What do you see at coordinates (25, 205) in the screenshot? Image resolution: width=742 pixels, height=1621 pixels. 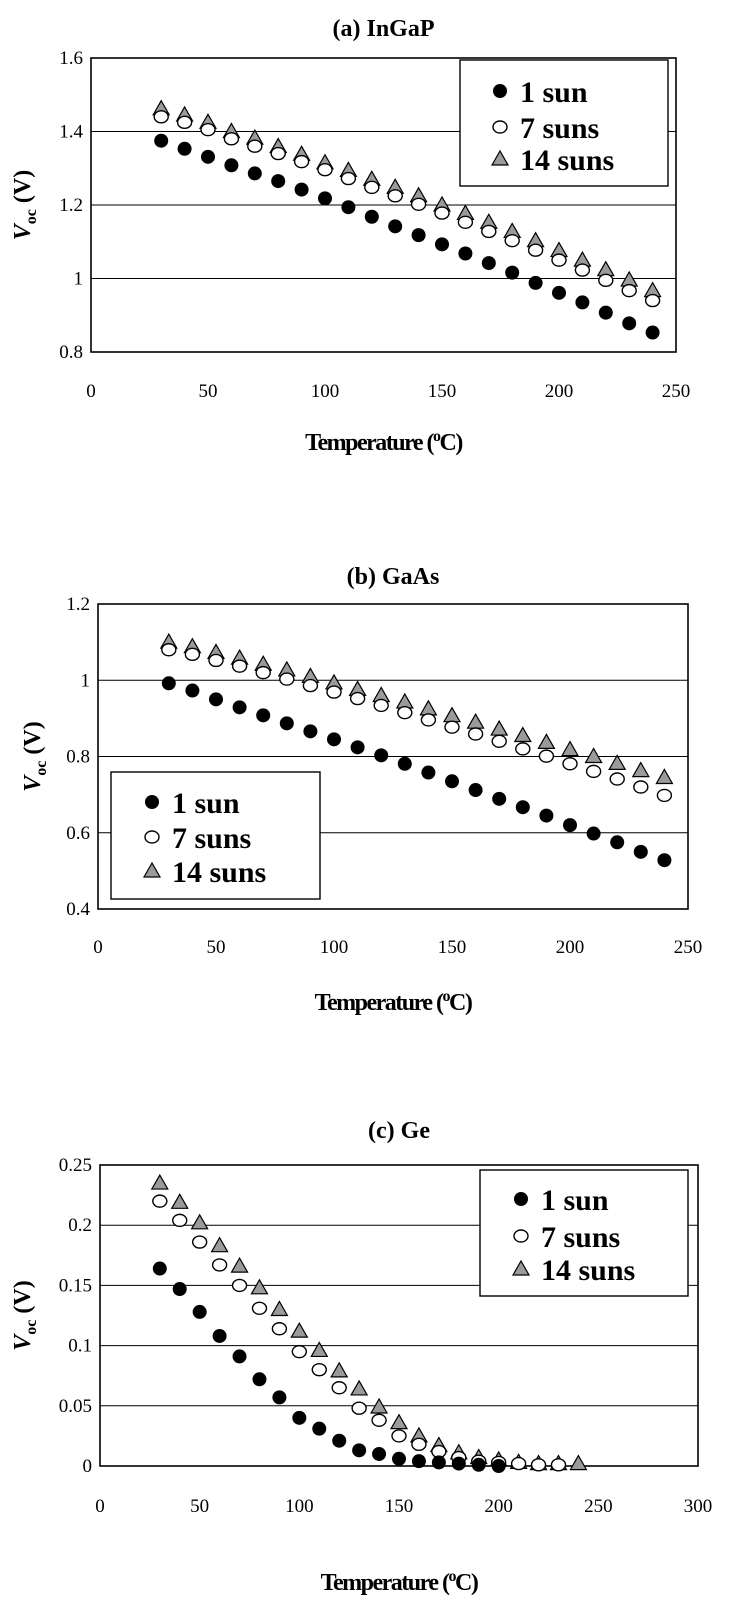 I see `y-axis-label: Voc (V)` at bounding box center [25, 205].